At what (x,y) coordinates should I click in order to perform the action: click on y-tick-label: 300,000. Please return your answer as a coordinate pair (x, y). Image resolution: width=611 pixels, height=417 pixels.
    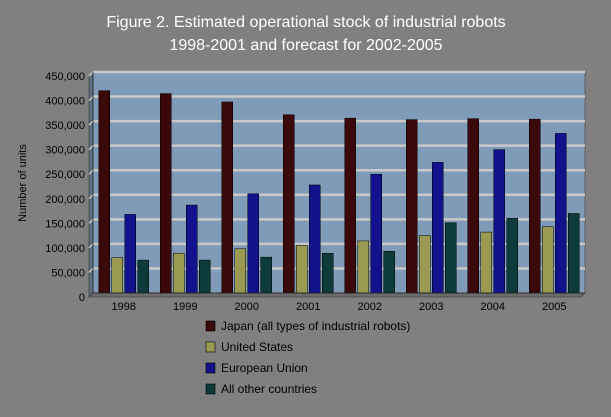
    Looking at the image, I should click on (65, 151).